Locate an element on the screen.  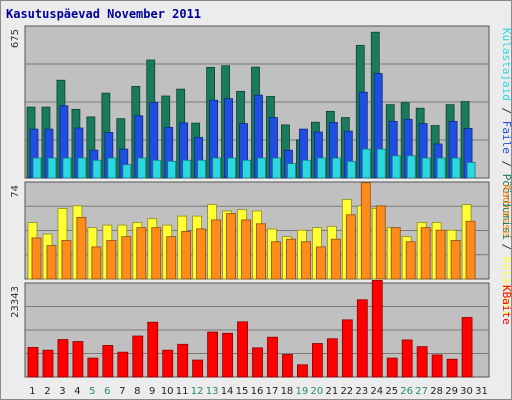
x-tick-day-26: 26 is located at coordinates (406, 391).